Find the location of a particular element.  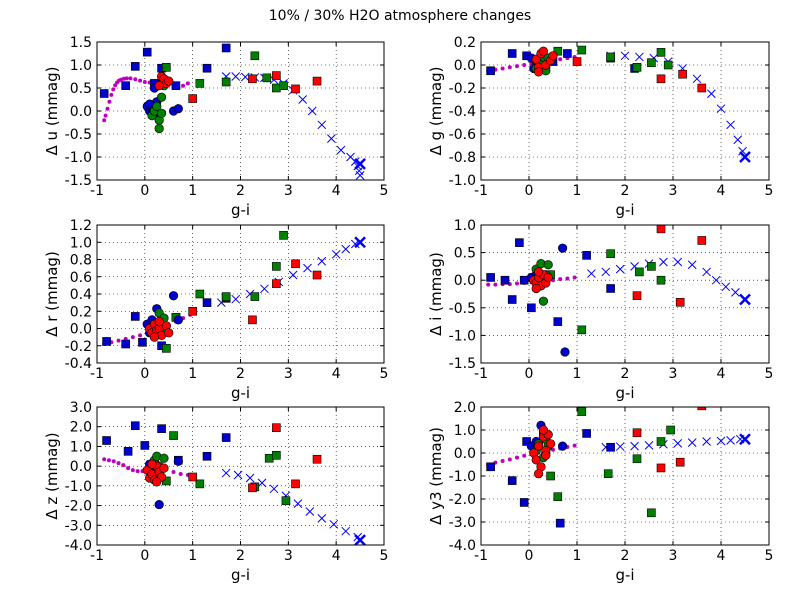

y-tick-label: 1.0 is located at coordinates (81, 243).